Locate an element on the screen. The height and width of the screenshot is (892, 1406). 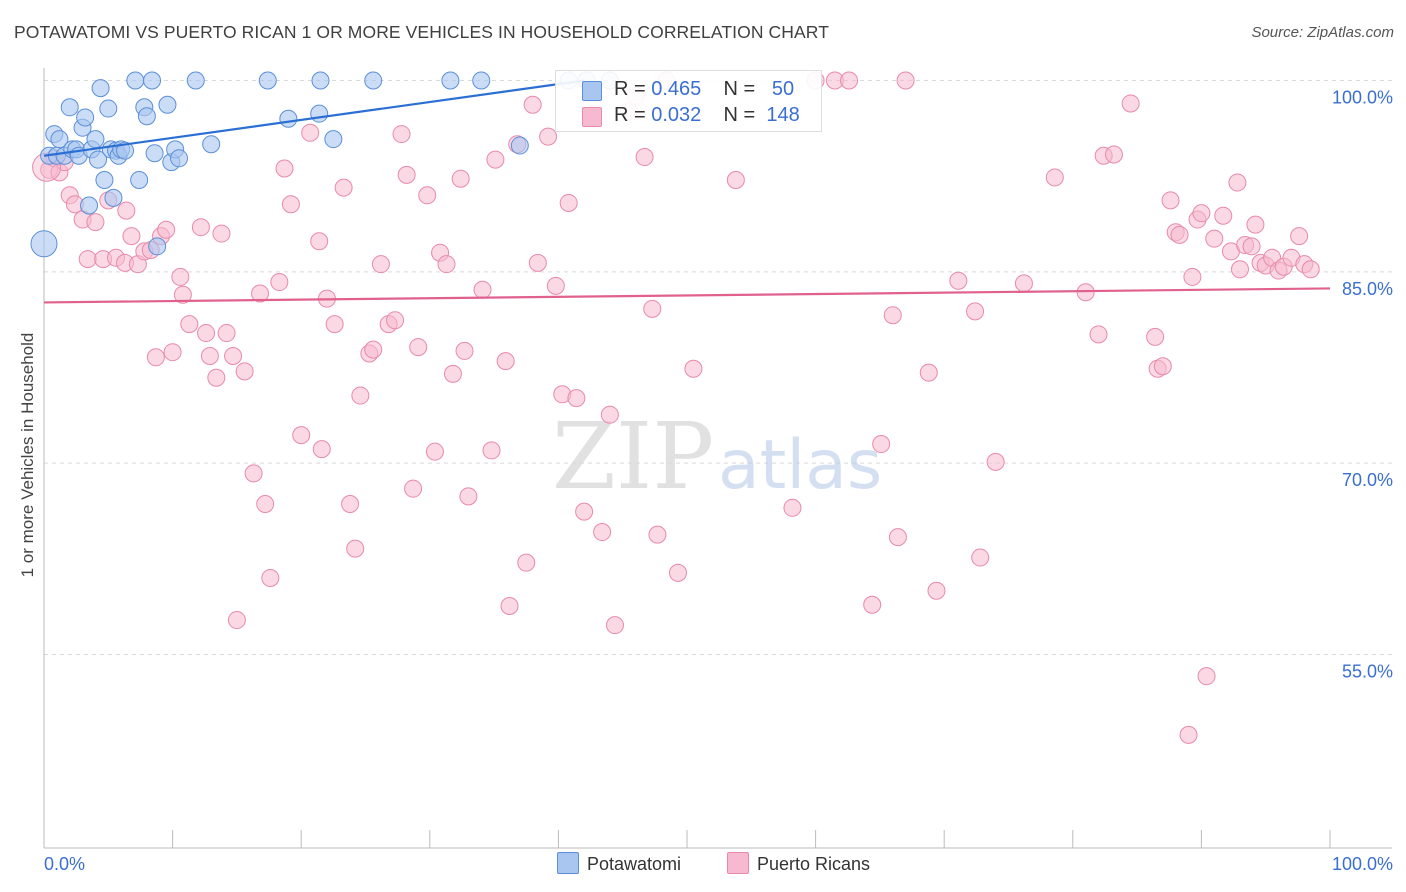
legend-r-value: 0.465 is located at coordinates (676, 89).